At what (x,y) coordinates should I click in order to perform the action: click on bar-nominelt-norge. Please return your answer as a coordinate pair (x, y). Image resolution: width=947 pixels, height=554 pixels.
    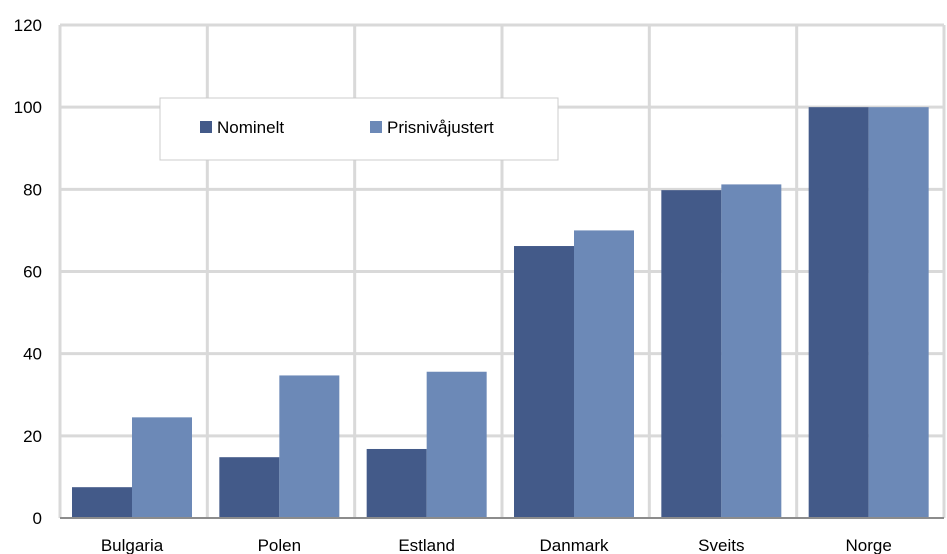
    Looking at the image, I should click on (838, 313).